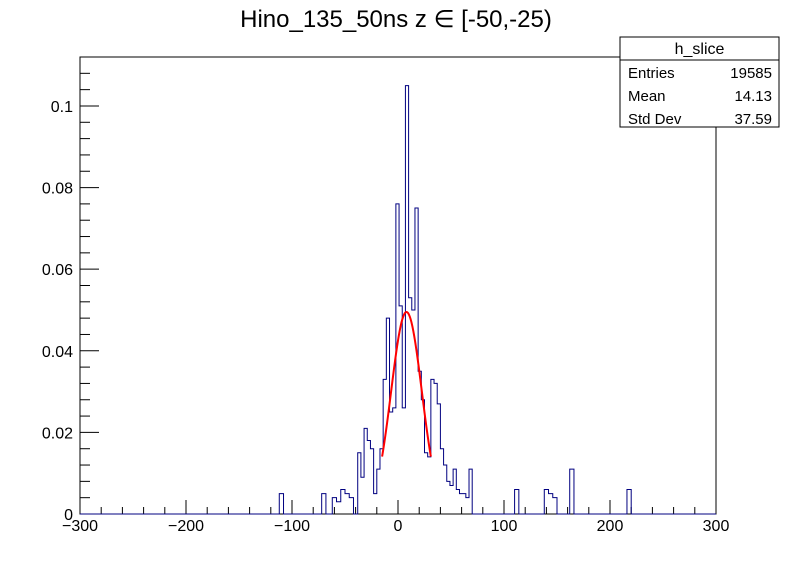 The image size is (796, 572). Describe the element at coordinates (398, 526) in the screenshot. I see `x-tick-label: 0` at that location.